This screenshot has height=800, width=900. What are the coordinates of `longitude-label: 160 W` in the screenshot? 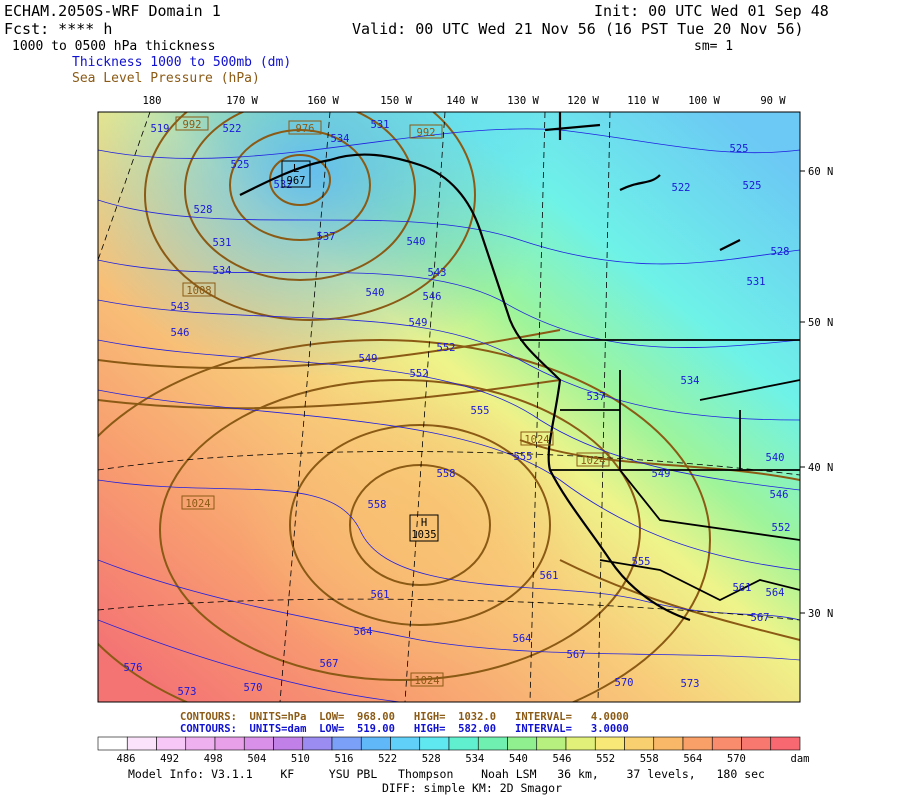 It's located at (323, 101).